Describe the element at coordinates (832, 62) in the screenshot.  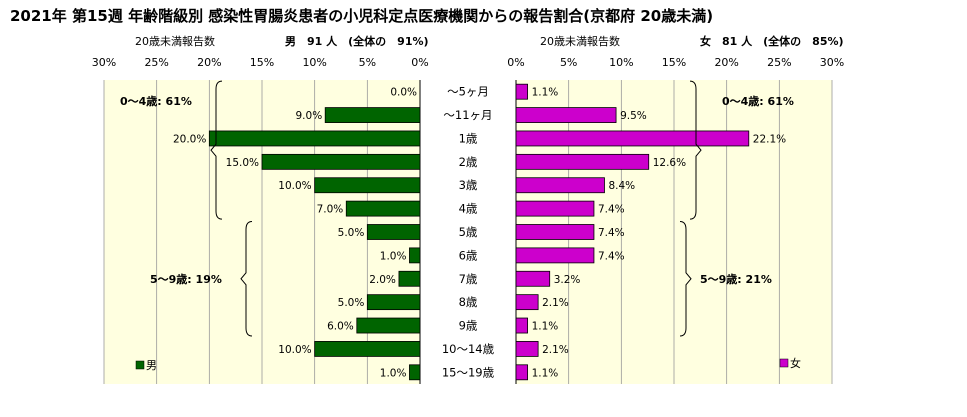
I see `female-tick-label: 30%` at that location.